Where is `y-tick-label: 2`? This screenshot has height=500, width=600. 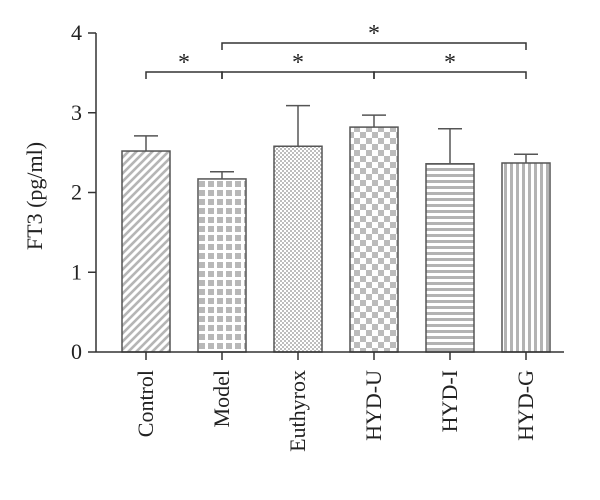 y-tick-label: 2 is located at coordinates (76, 192).